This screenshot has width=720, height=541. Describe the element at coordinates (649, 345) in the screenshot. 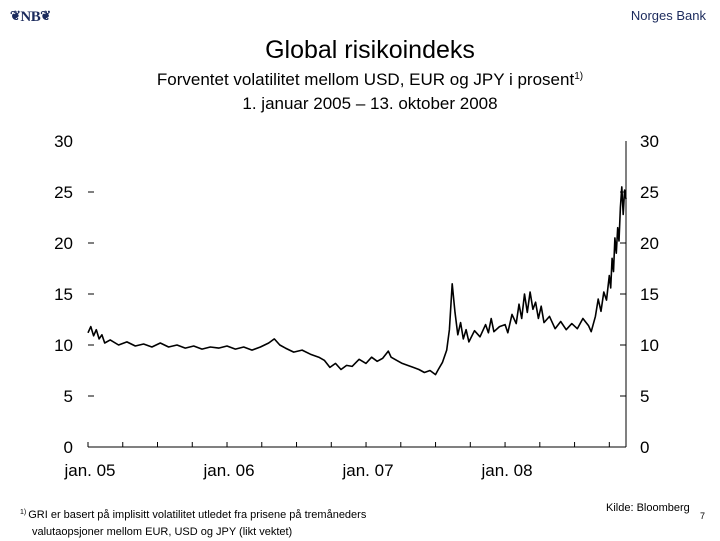

I see `y-tick-label-right: 10` at that location.